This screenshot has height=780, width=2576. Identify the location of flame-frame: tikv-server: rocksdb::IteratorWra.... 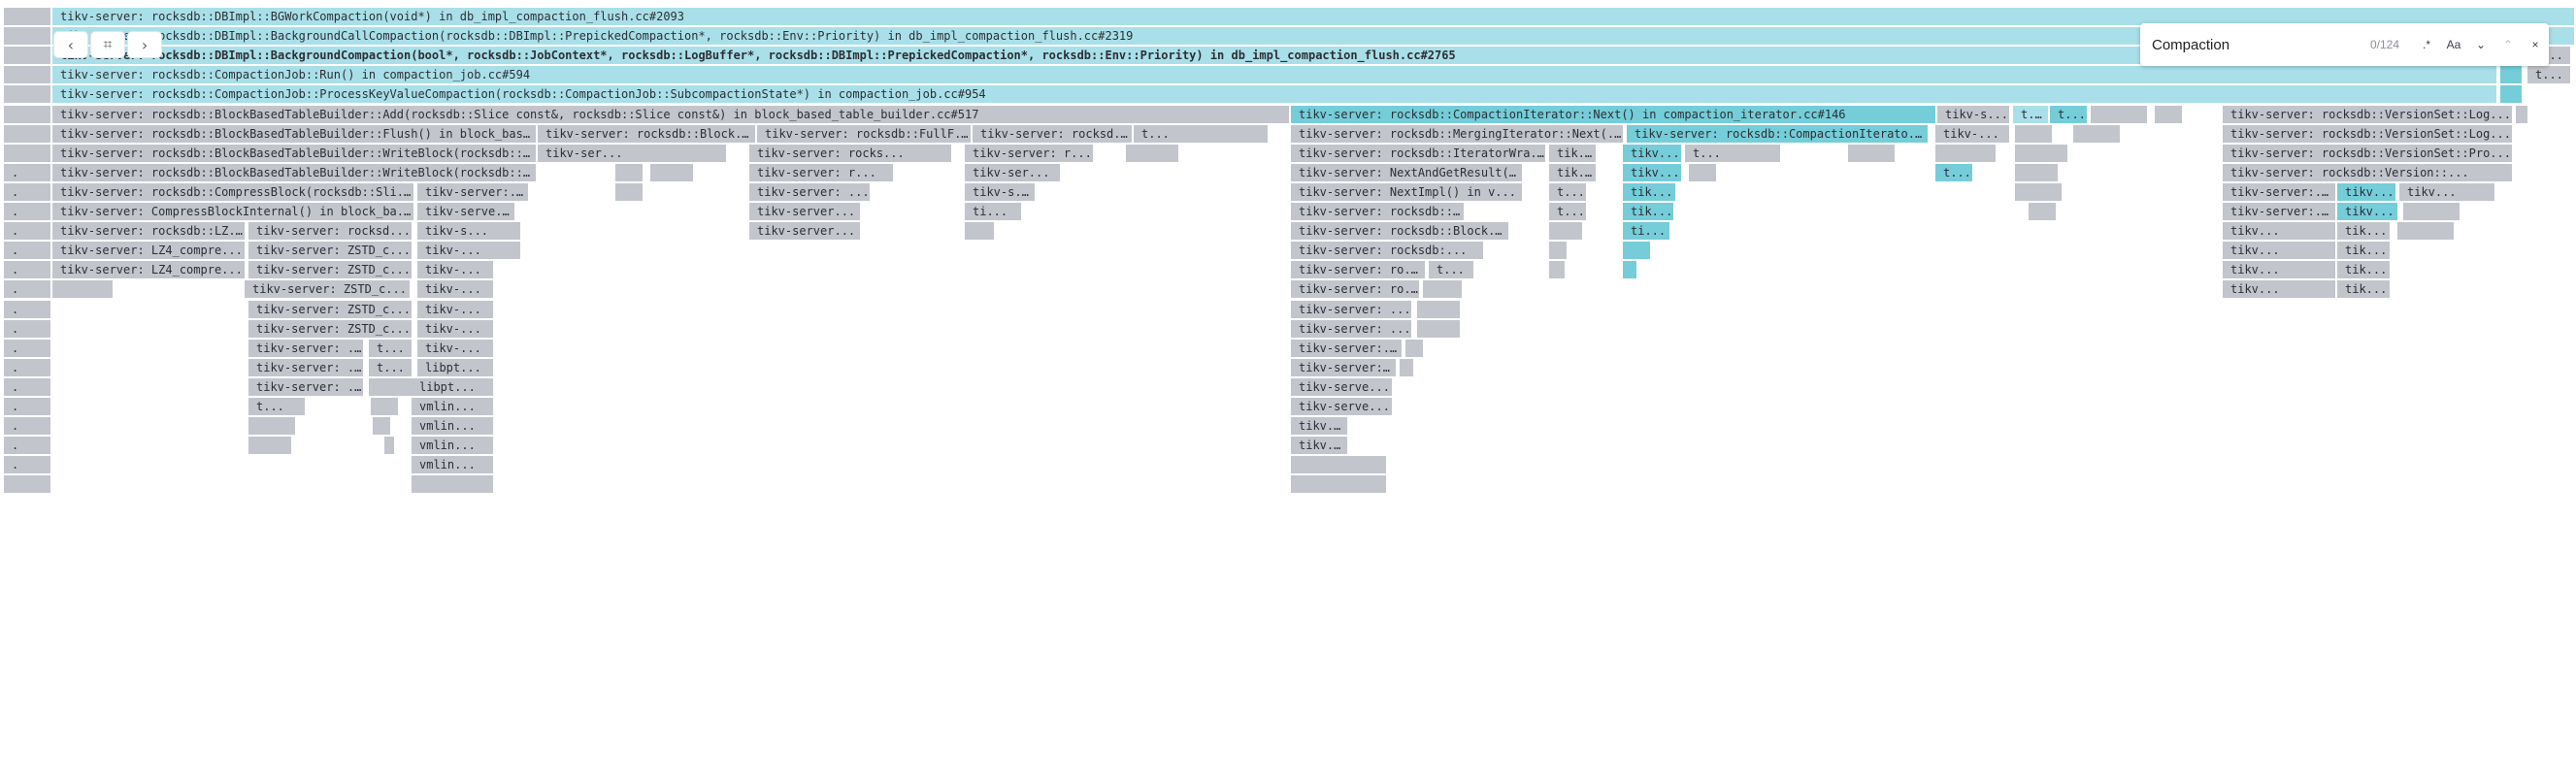
(1419, 153).